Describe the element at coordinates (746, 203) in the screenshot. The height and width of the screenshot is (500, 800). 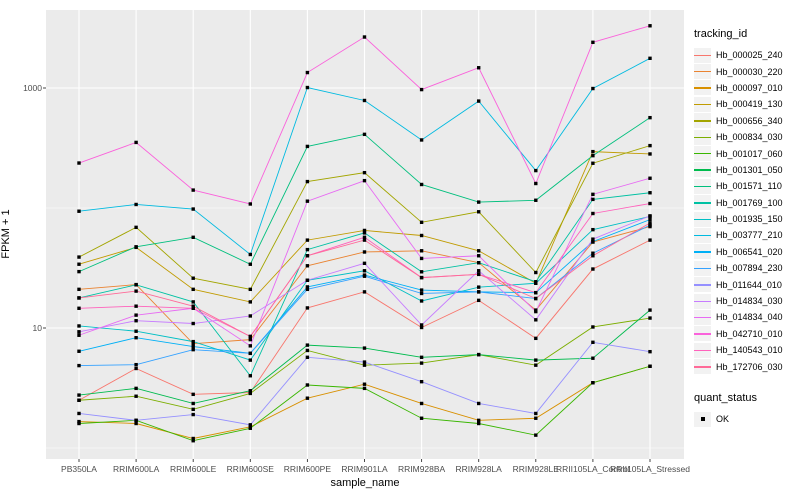
I see `legend-item-Hb_001769_100: Hb_001769_100` at that location.